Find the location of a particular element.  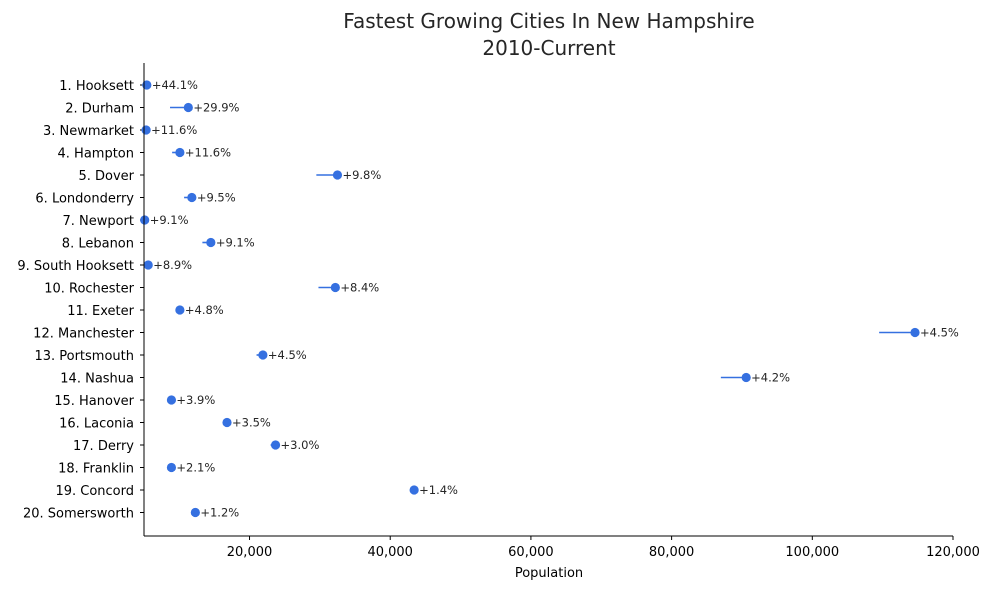

y-tick-label: 14. Nashua is located at coordinates (97, 379).